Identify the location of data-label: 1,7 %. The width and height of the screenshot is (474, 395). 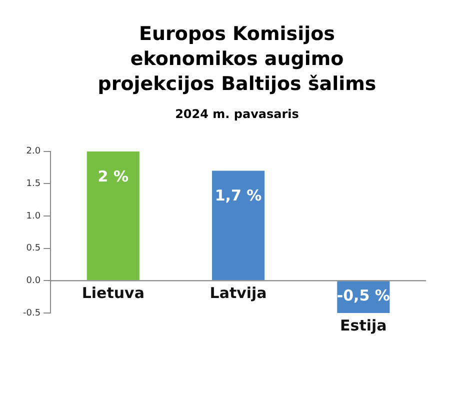
(238, 195).